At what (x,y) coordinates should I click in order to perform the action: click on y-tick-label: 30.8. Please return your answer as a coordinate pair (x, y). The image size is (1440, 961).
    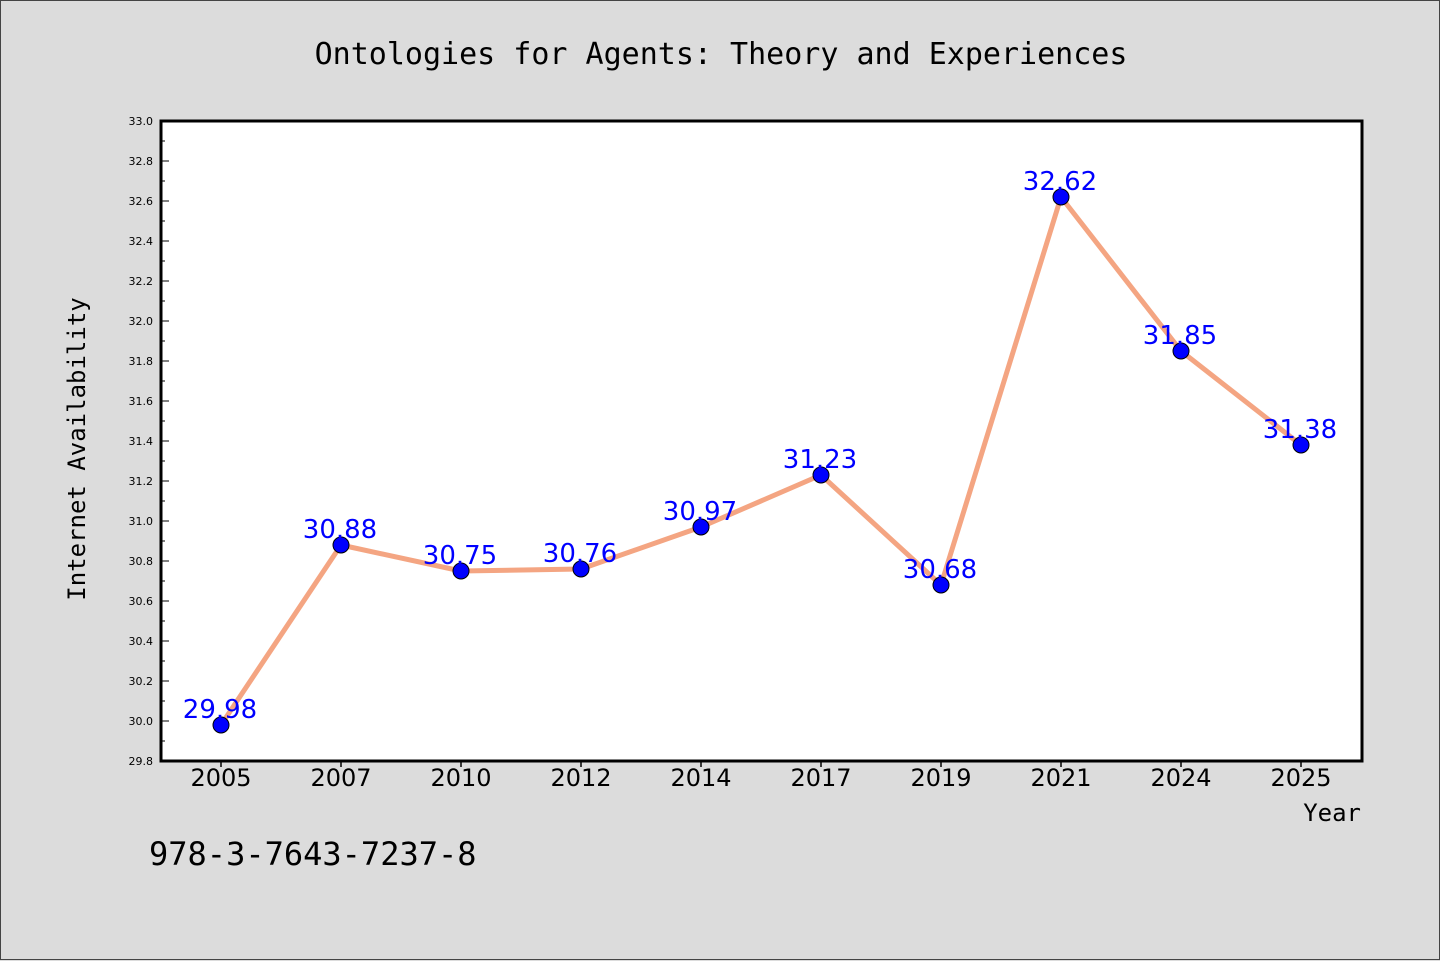
    Looking at the image, I should click on (141, 561).